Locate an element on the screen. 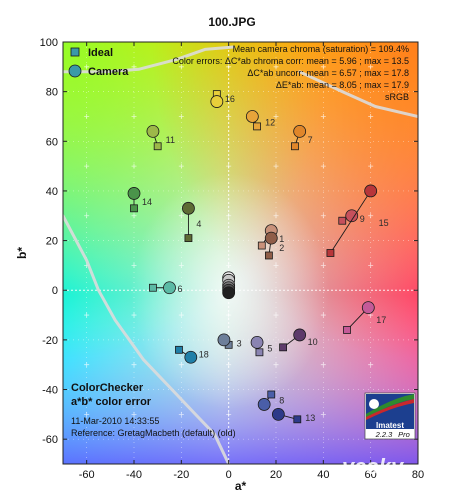  yesky-watermark: yesky 天极网 is located at coordinates (373, 473).